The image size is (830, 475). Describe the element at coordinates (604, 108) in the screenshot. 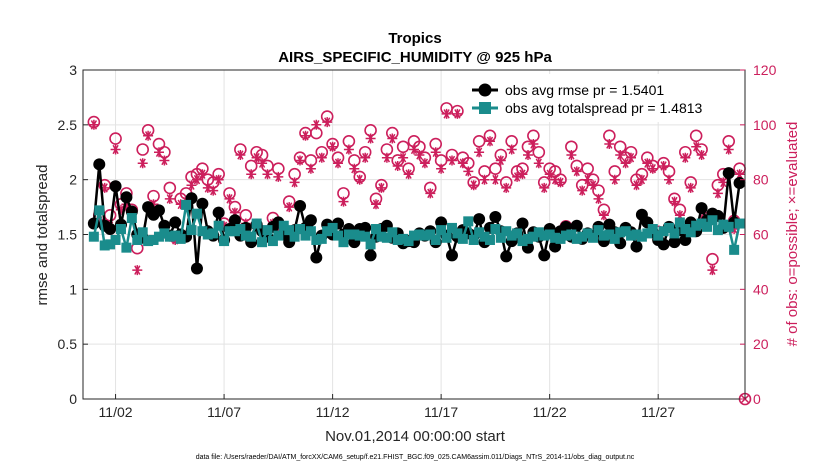

I see `legend-label-spread: obs avg totalspread pr = 1.4813` at that location.